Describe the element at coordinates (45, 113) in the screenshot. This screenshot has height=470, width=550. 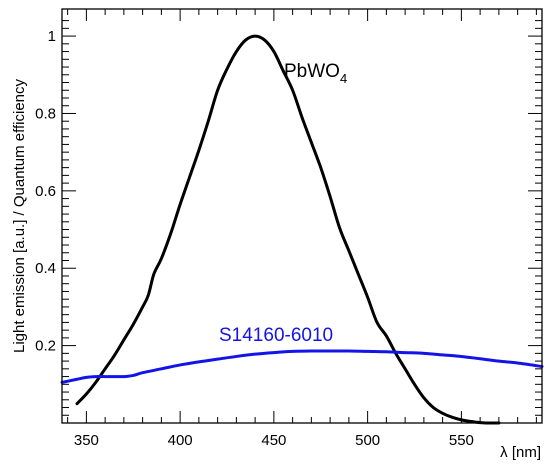
I see `y-tick-label: 0.8` at that location.